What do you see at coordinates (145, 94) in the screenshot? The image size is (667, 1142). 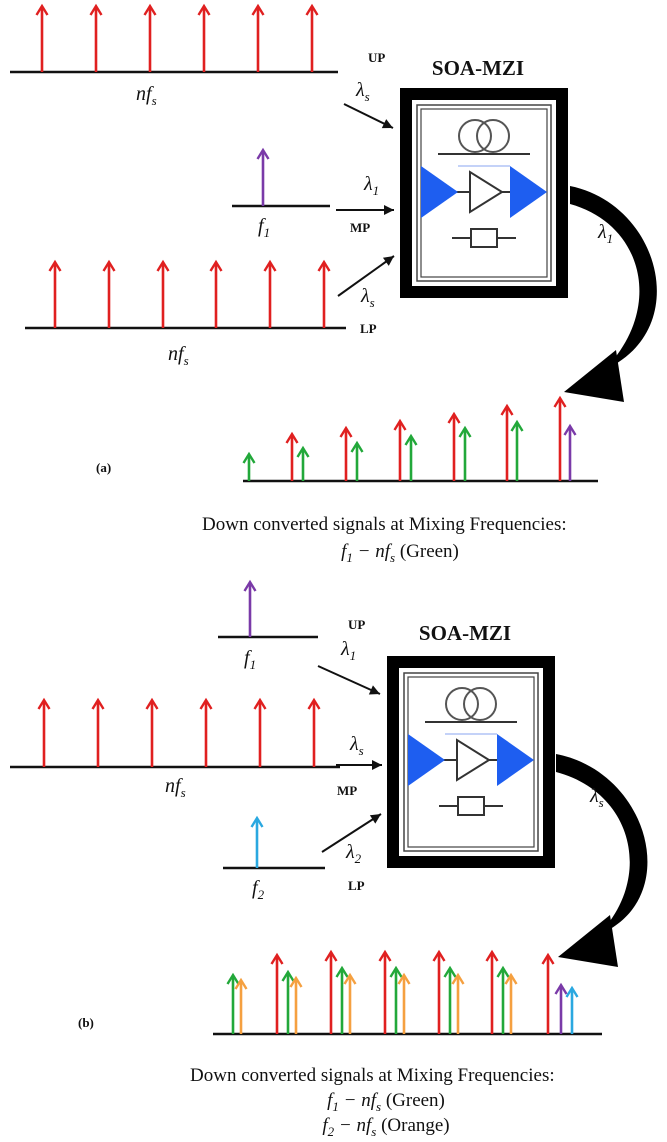 I see `label-main: nf` at bounding box center [145, 94].